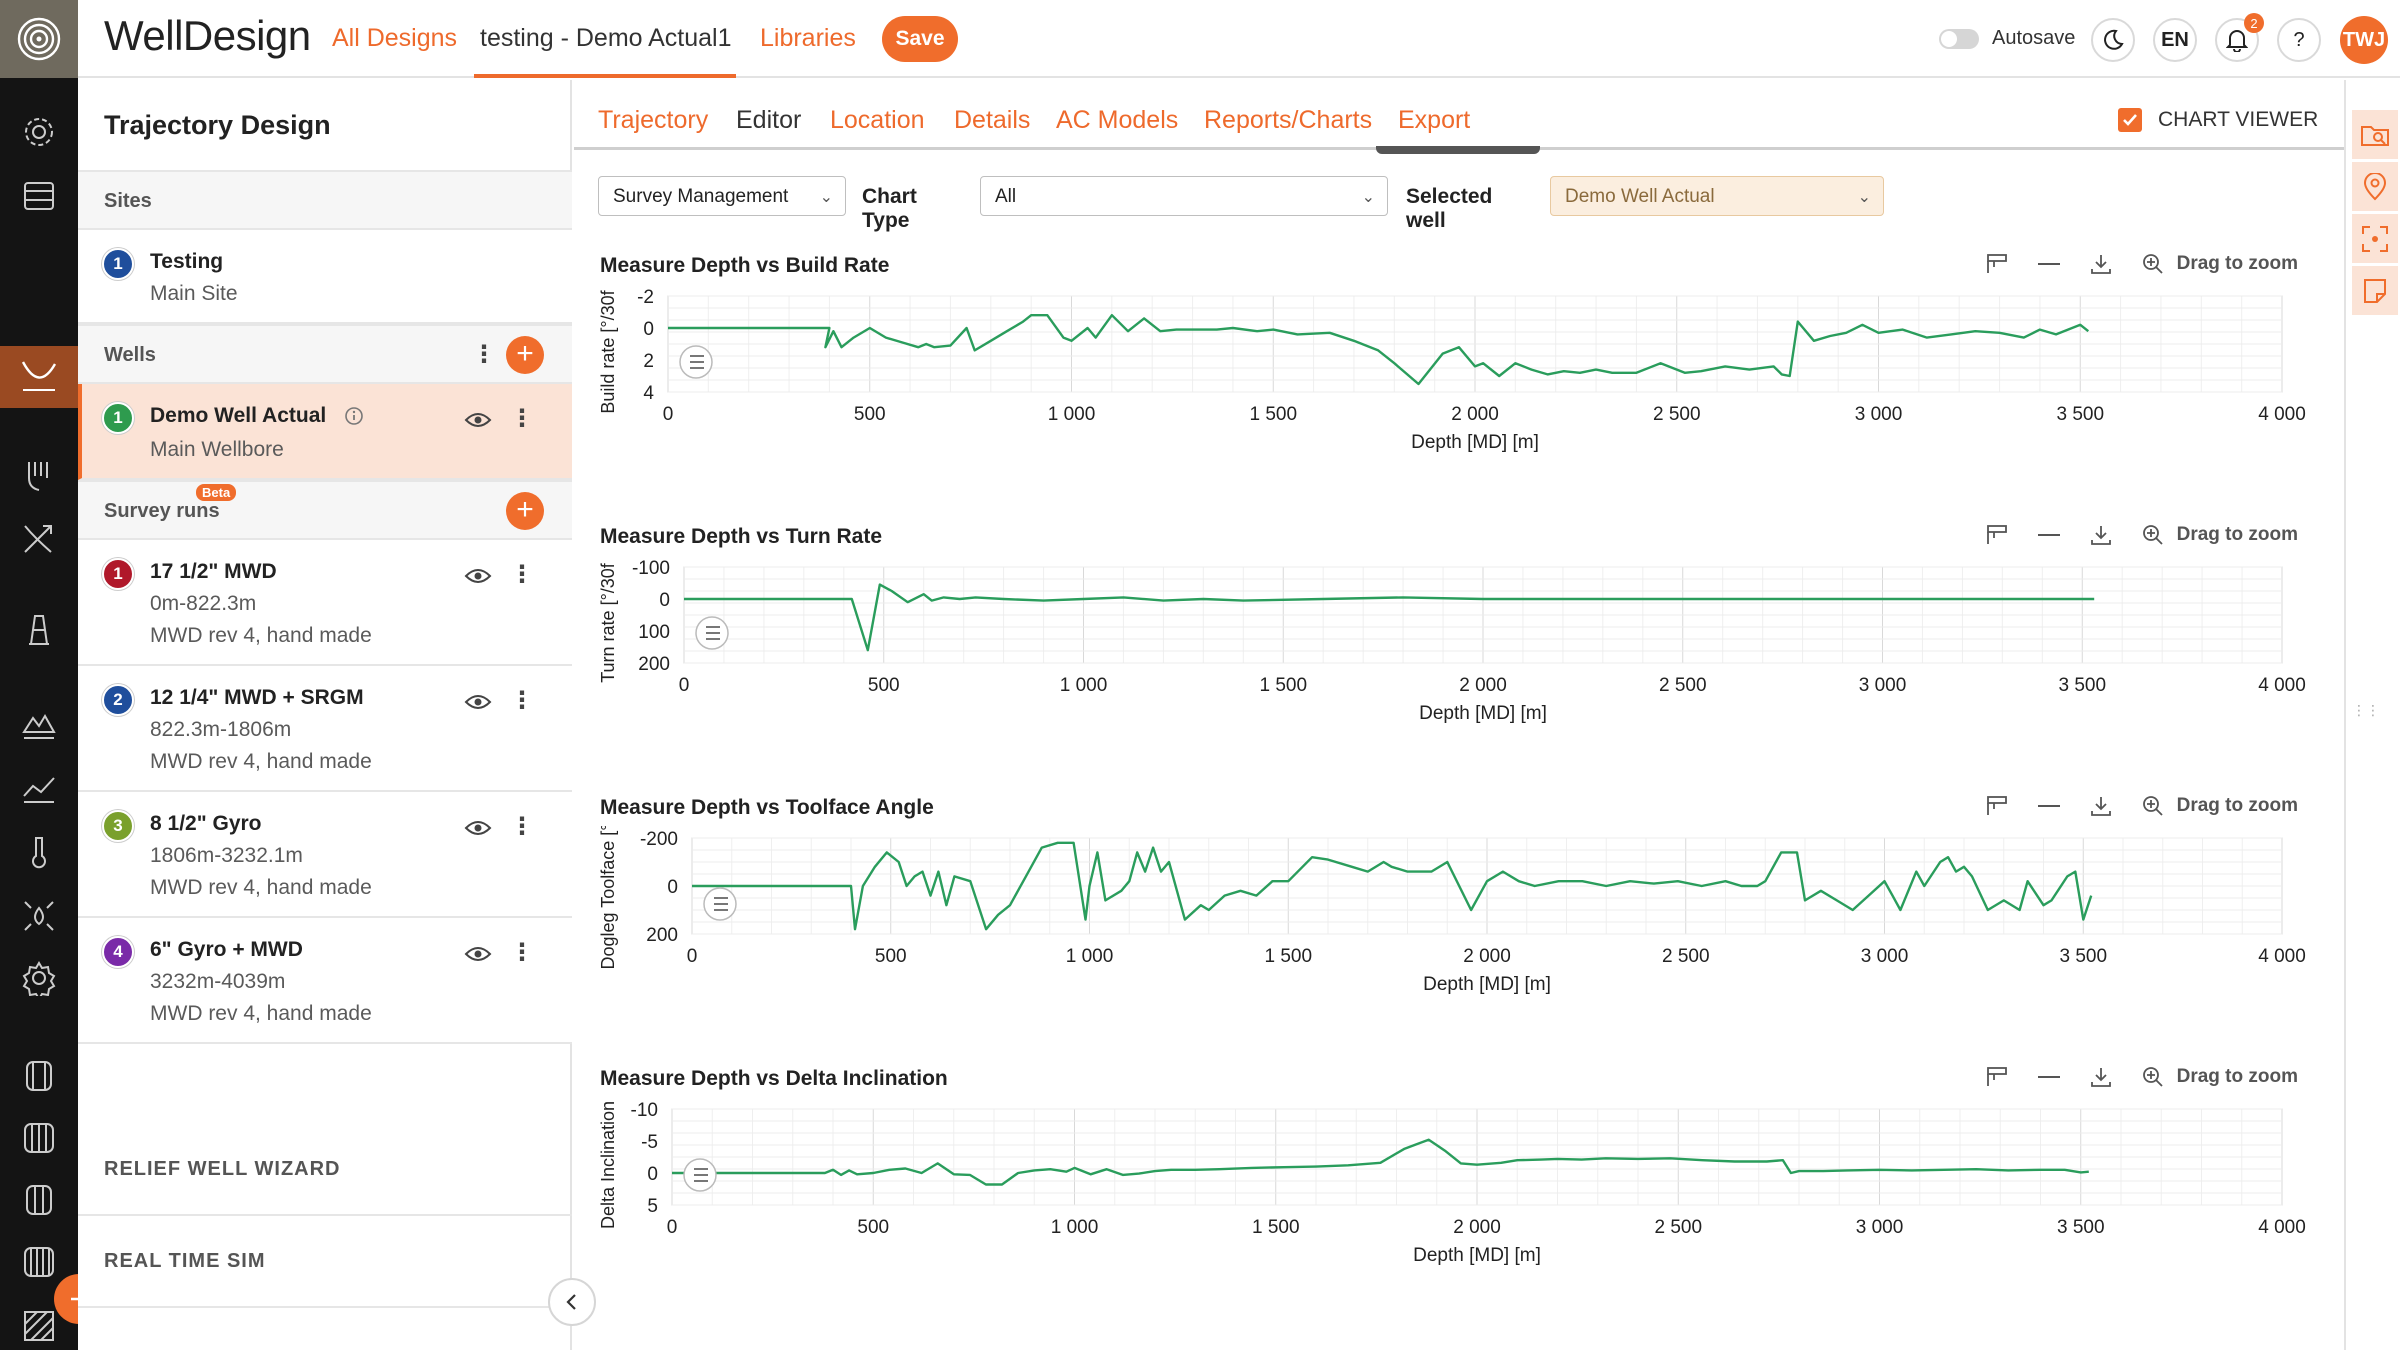  What do you see at coordinates (226, 949) in the screenshot?
I see `survey-name: 6" Gyro + MWD` at bounding box center [226, 949].